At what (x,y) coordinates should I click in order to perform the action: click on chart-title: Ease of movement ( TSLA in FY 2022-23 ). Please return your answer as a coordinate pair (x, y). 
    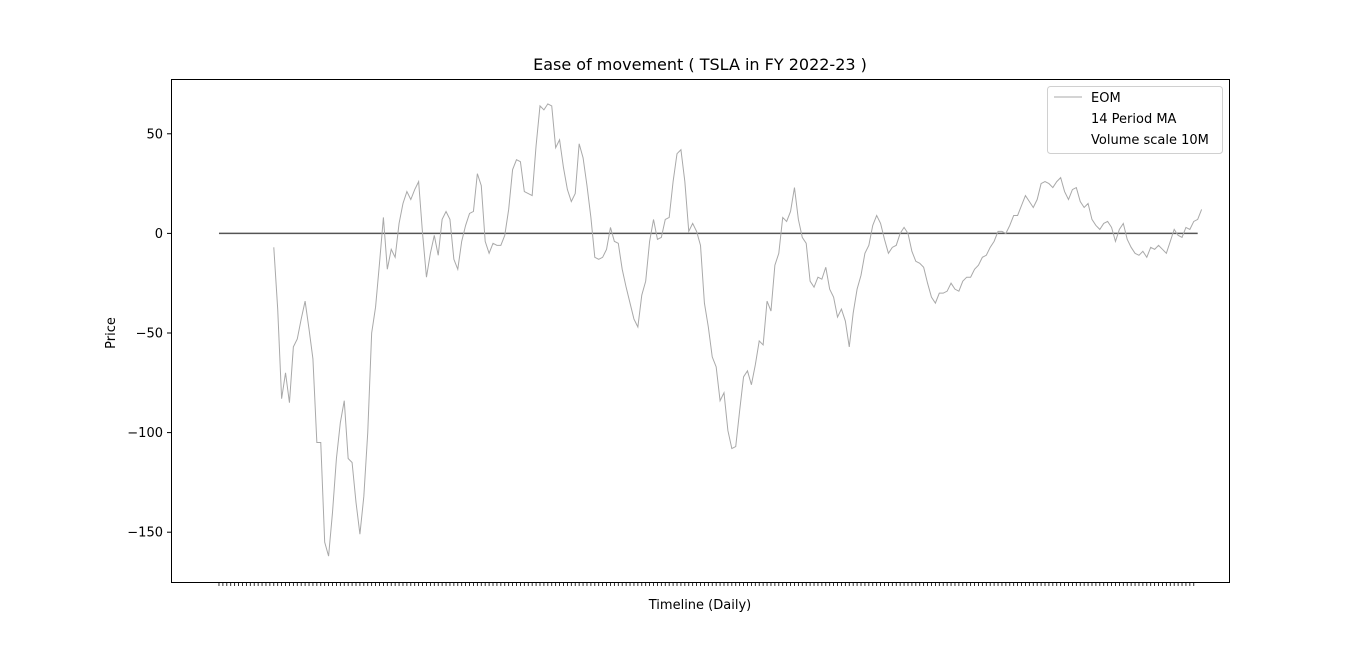
    Looking at the image, I should click on (700, 64).